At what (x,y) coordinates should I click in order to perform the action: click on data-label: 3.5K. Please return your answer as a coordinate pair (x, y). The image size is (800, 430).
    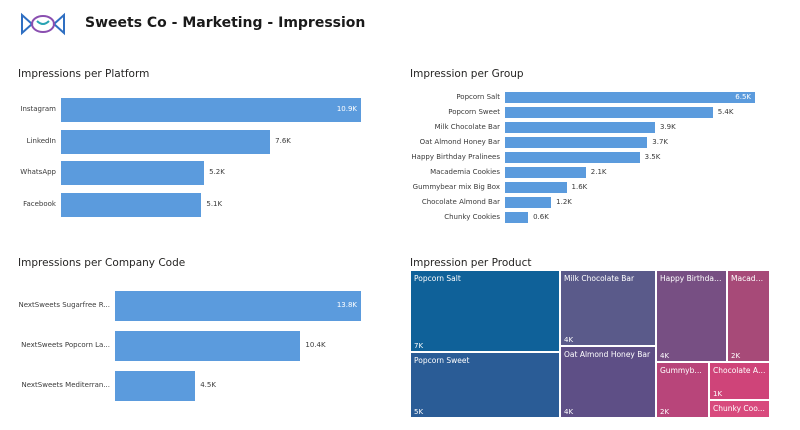
    Looking at the image, I should click on (652, 156).